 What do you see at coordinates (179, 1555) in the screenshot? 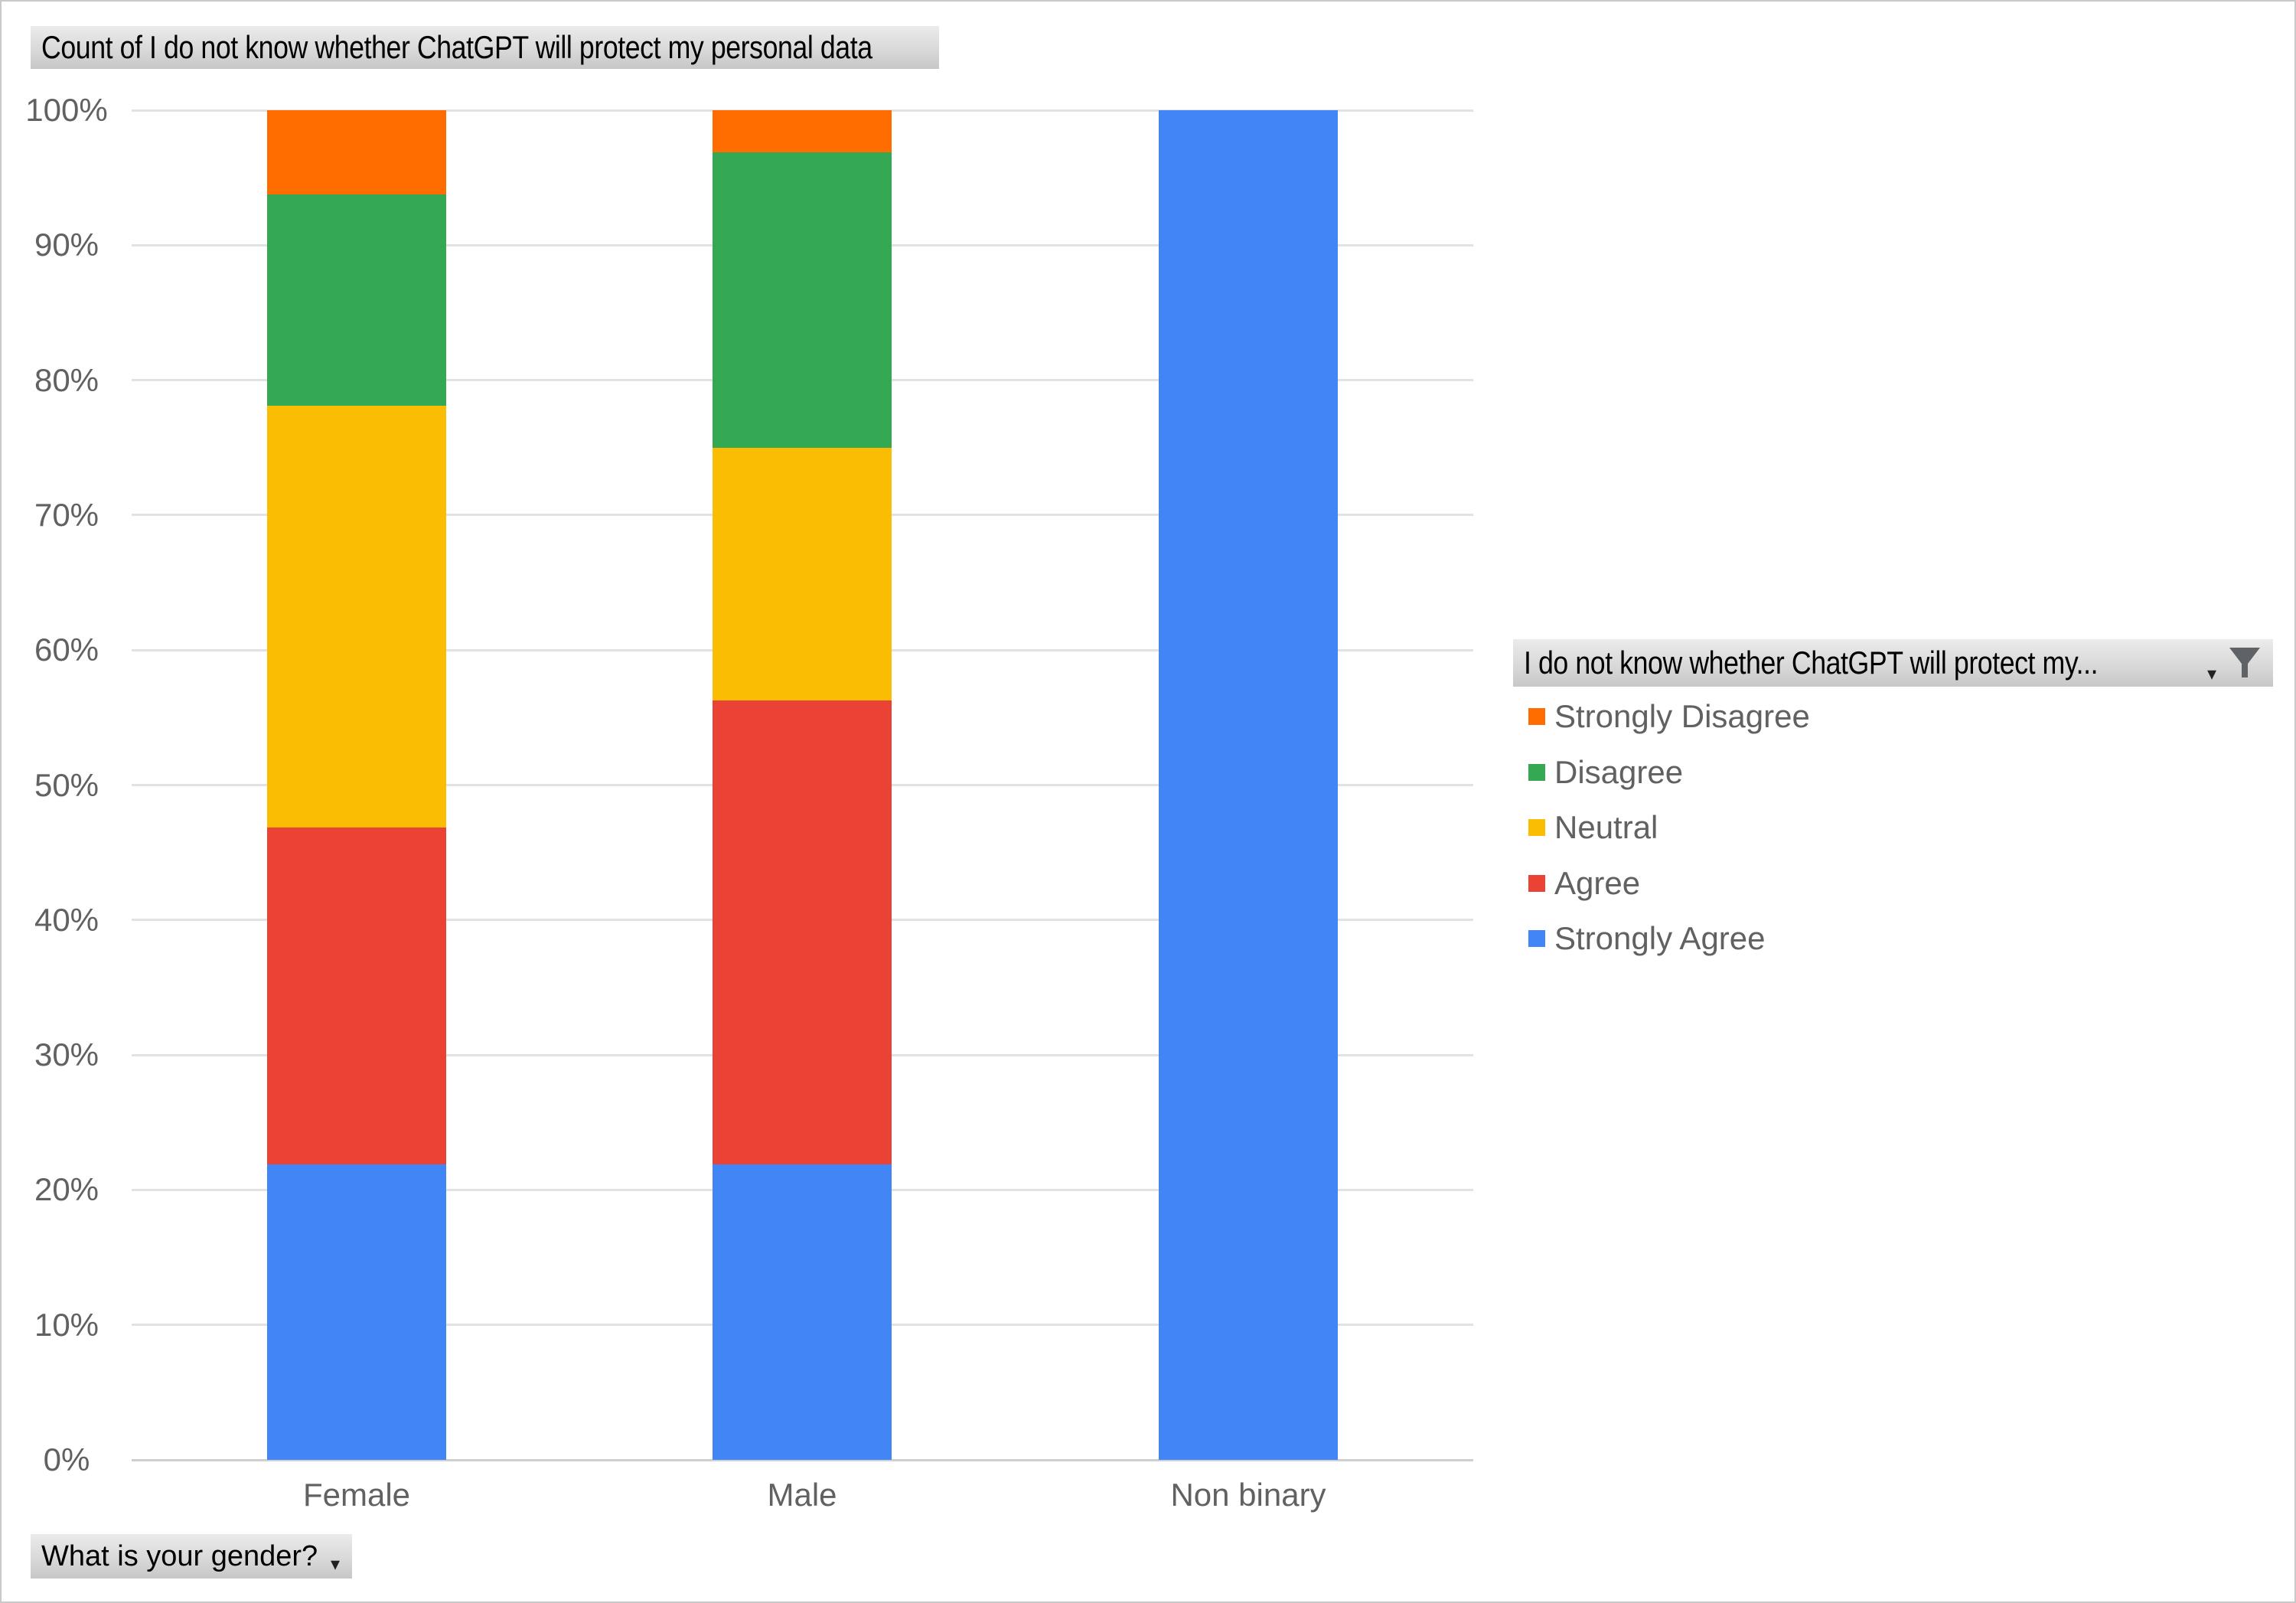
I see `gender-filter-label: What is your gender?` at bounding box center [179, 1555].